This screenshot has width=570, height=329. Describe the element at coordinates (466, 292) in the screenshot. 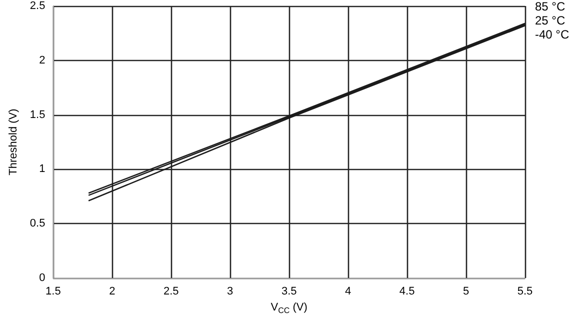

I see `x-tick-label: 5` at that location.